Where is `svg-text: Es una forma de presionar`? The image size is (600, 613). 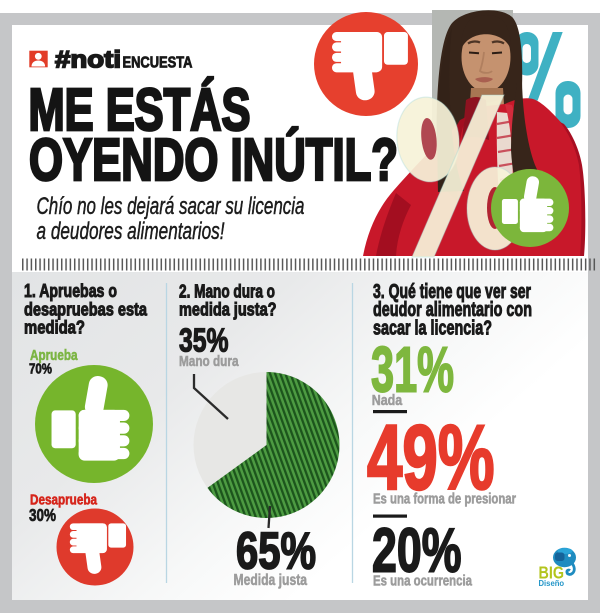 svg-text: Es una forma de presionar is located at coordinates (444, 499).